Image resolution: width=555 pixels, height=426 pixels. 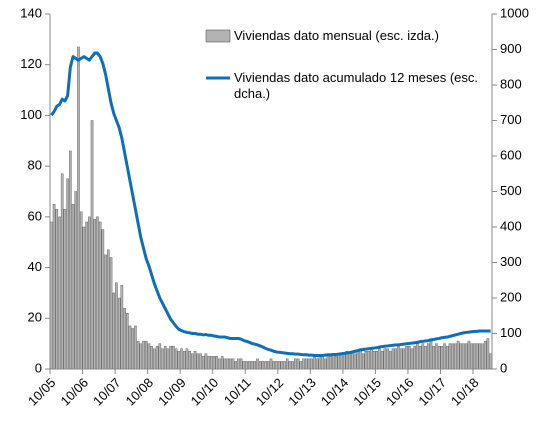 I want to click on y2-tick-label: 600, so click(x=511, y=154).